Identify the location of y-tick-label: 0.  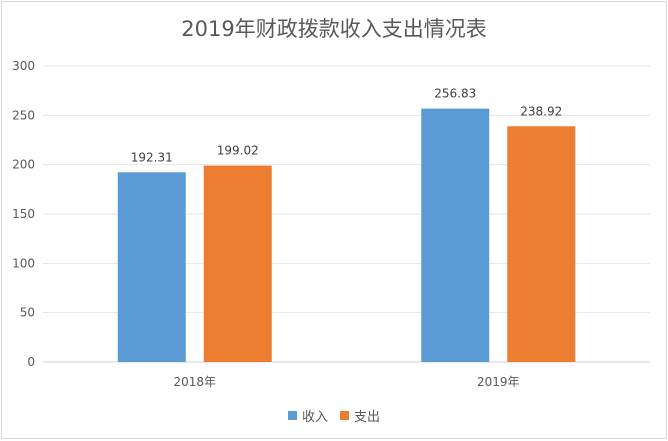
(31, 362).